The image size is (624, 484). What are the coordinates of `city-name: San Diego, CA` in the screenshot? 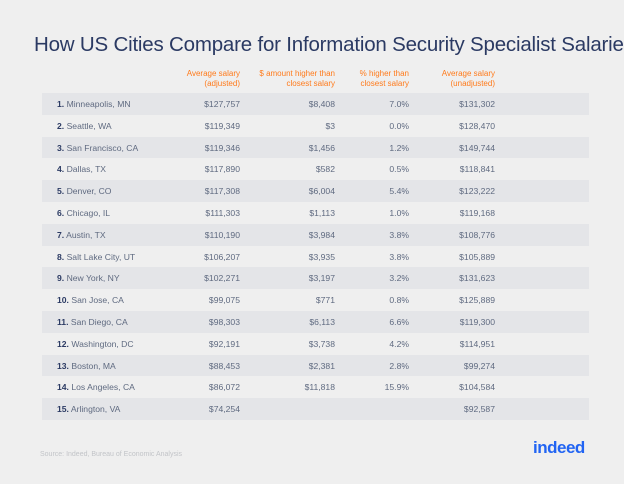 It's located at (99, 321).